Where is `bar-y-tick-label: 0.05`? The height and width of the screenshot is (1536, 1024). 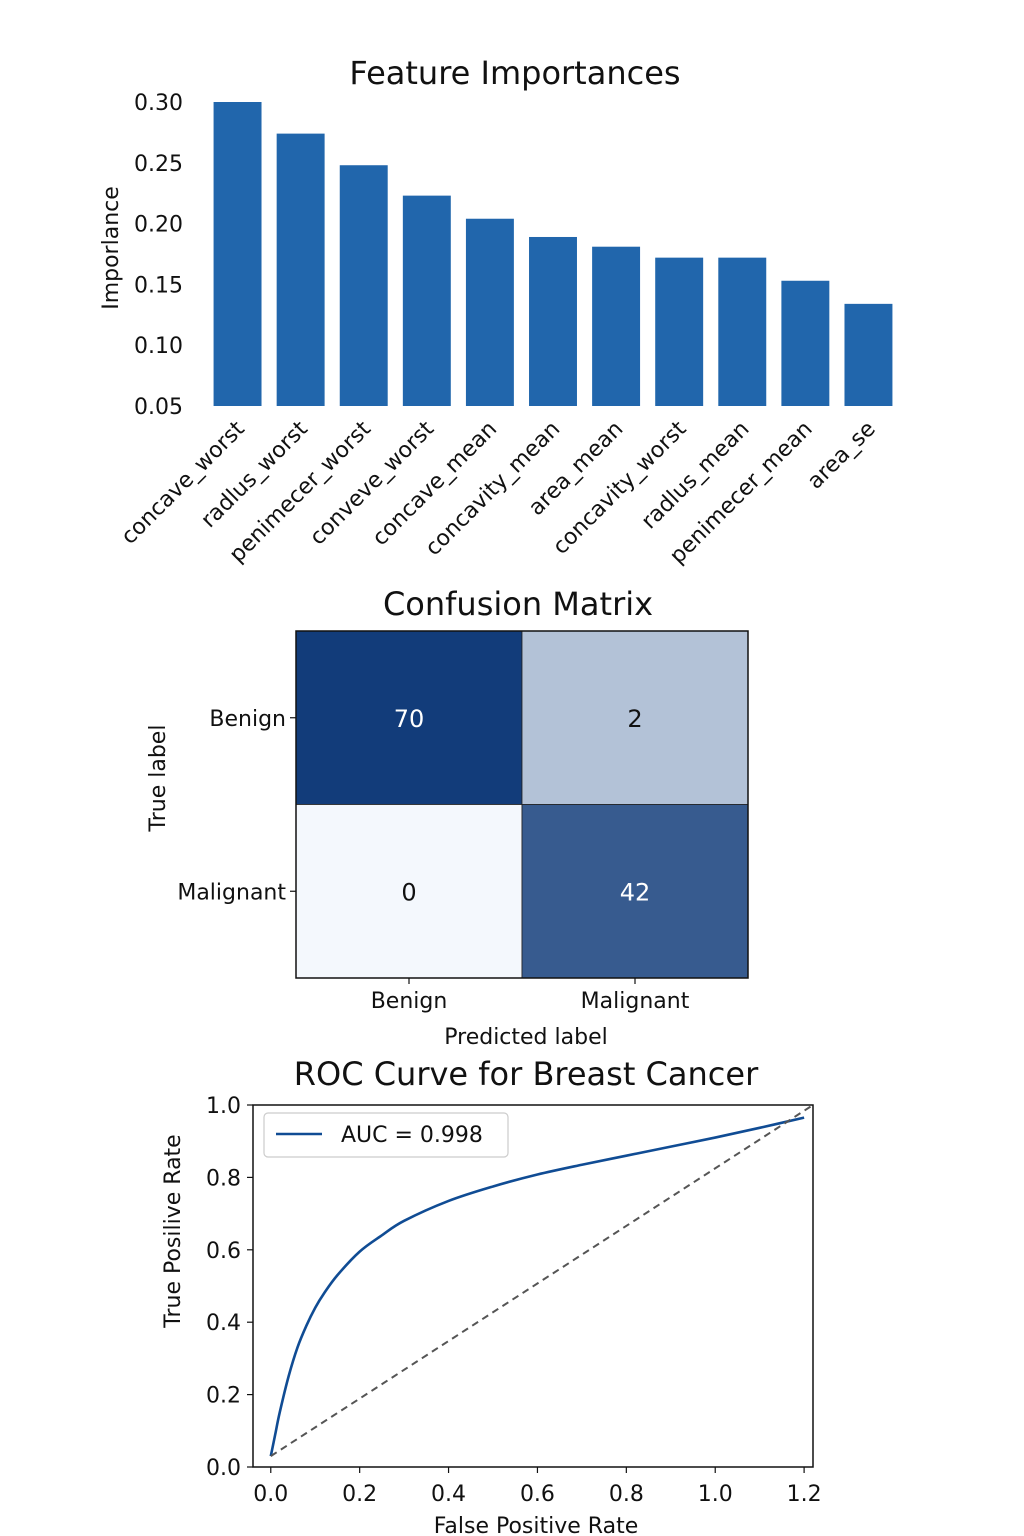 bar-y-tick-label: 0.05 is located at coordinates (158, 407).